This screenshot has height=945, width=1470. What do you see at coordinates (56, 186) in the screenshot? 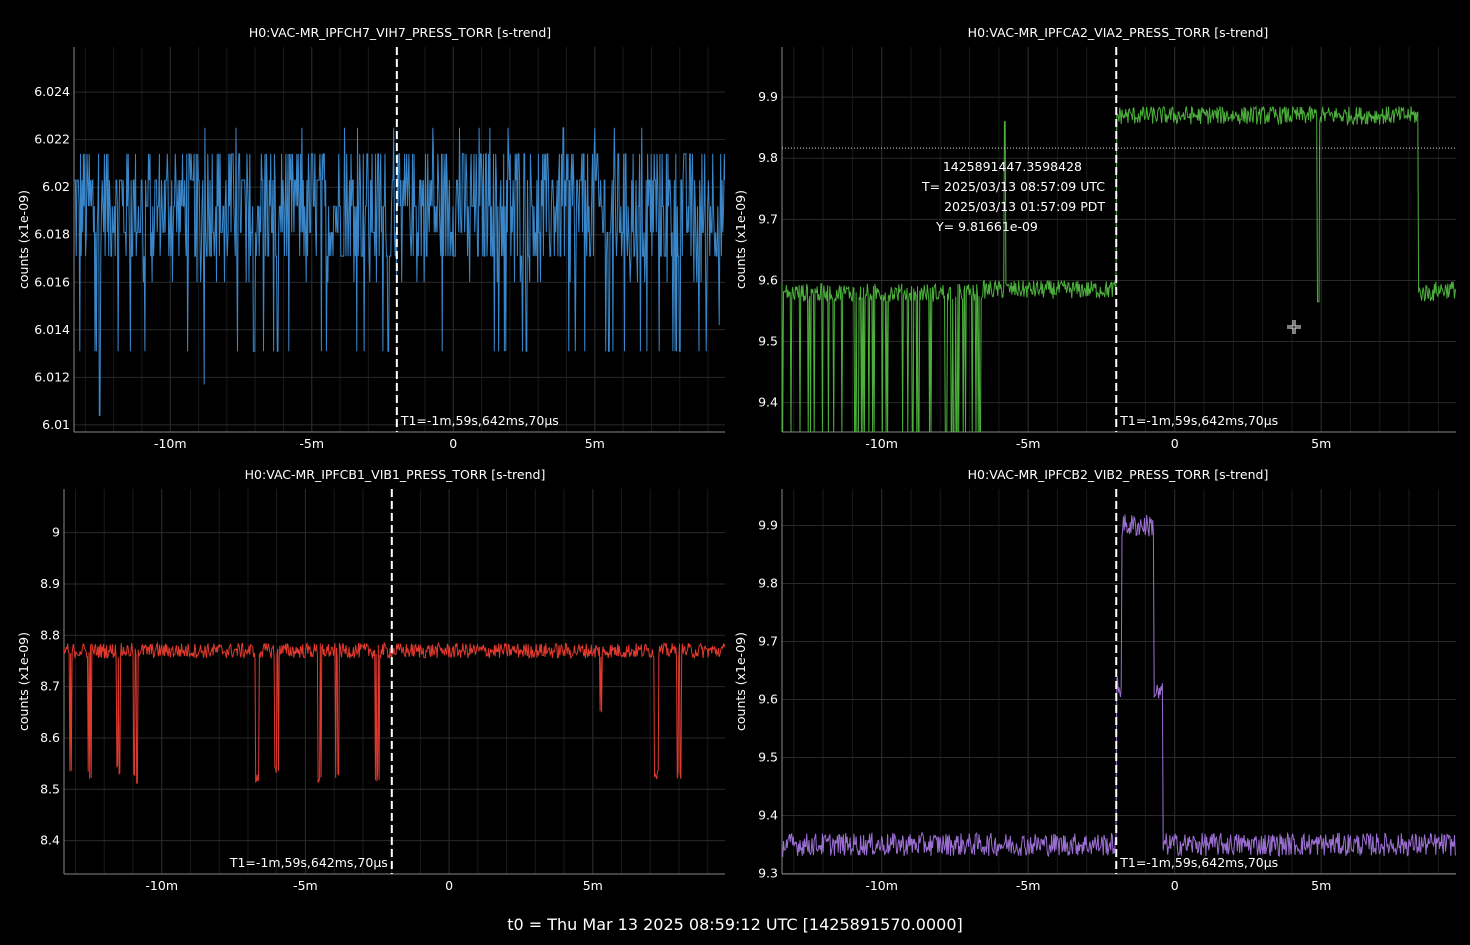
I see `y-tick-label: 6.02` at bounding box center [56, 186].